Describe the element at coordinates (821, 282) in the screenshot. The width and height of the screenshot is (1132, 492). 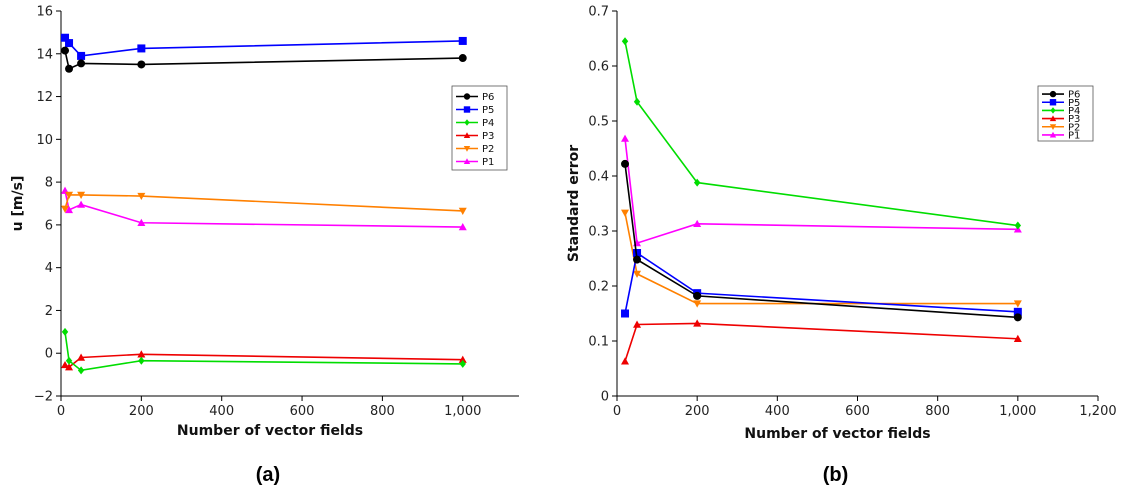
I see `series-line-p5` at that location.